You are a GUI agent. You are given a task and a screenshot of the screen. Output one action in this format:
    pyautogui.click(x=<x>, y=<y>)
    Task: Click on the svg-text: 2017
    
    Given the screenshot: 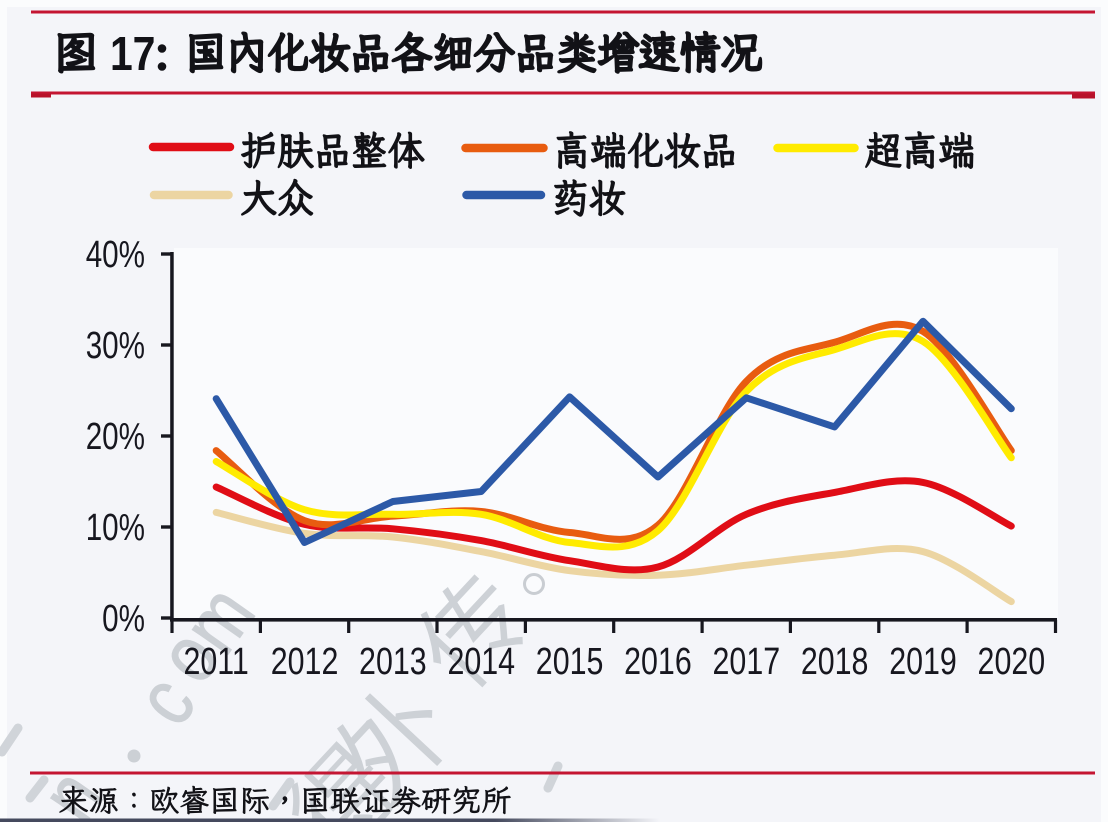 What is the action you would take?
    pyautogui.click(x=747, y=662)
    